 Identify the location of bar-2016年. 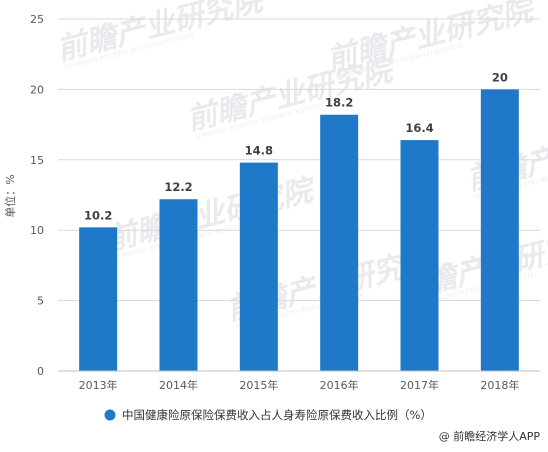
(339, 242).